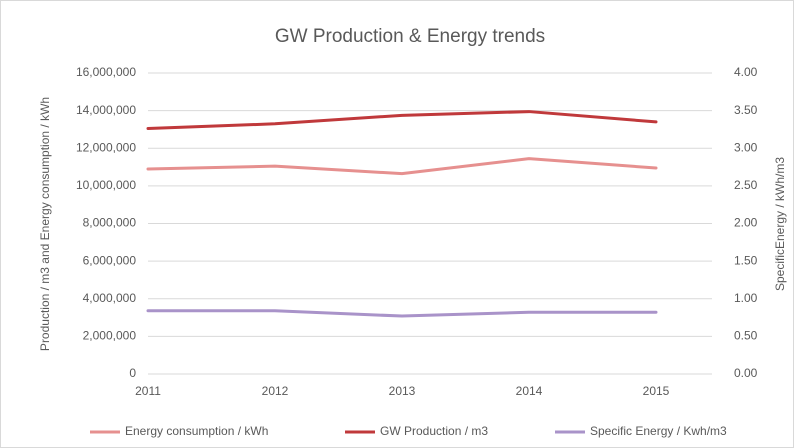 The image size is (794, 448). What do you see at coordinates (110, 223) in the screenshot?
I see `y-tick-label: 8,000,000` at bounding box center [110, 223].